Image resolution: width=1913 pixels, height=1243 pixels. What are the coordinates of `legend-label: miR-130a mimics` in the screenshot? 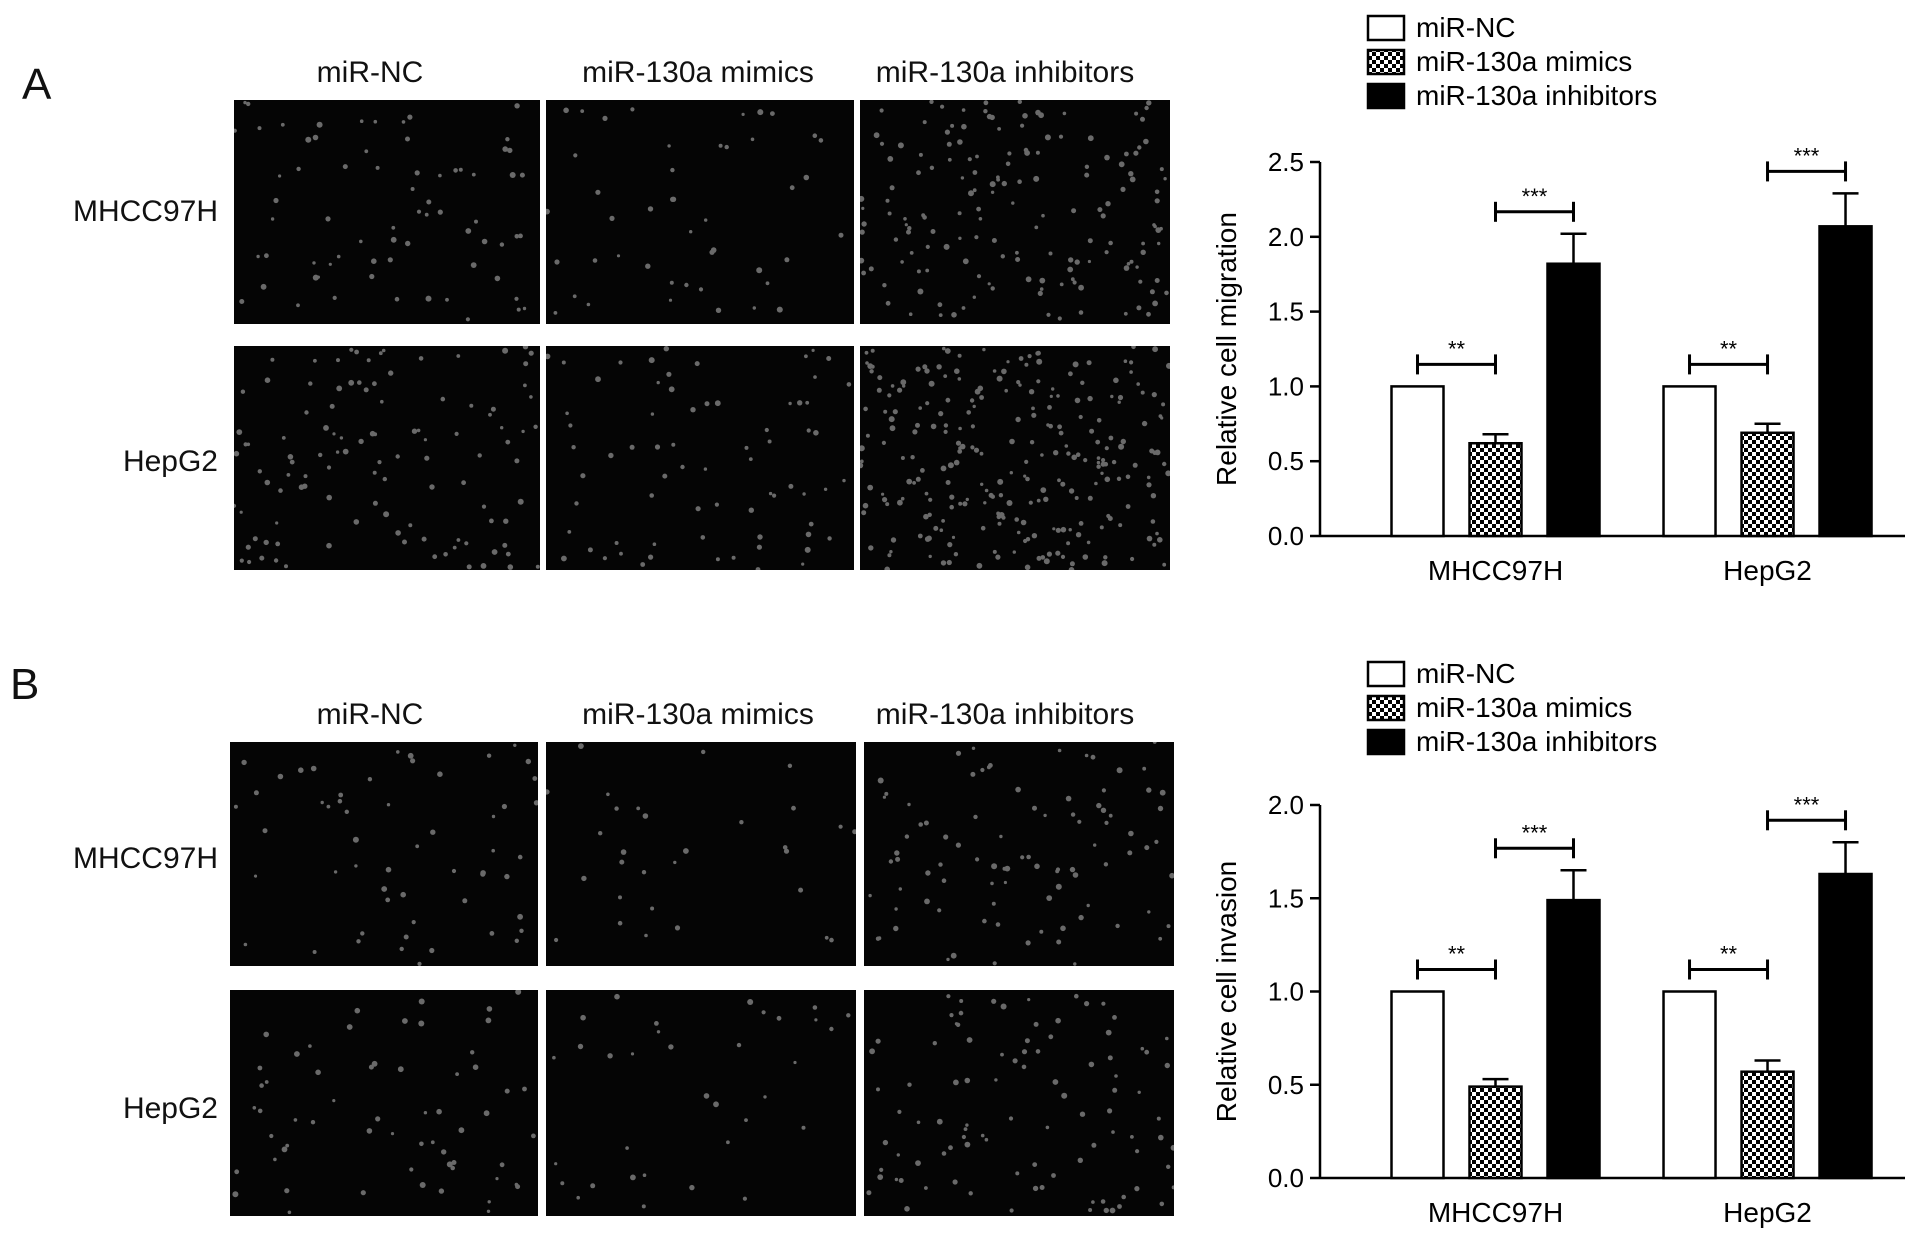 It's located at (1524, 707).